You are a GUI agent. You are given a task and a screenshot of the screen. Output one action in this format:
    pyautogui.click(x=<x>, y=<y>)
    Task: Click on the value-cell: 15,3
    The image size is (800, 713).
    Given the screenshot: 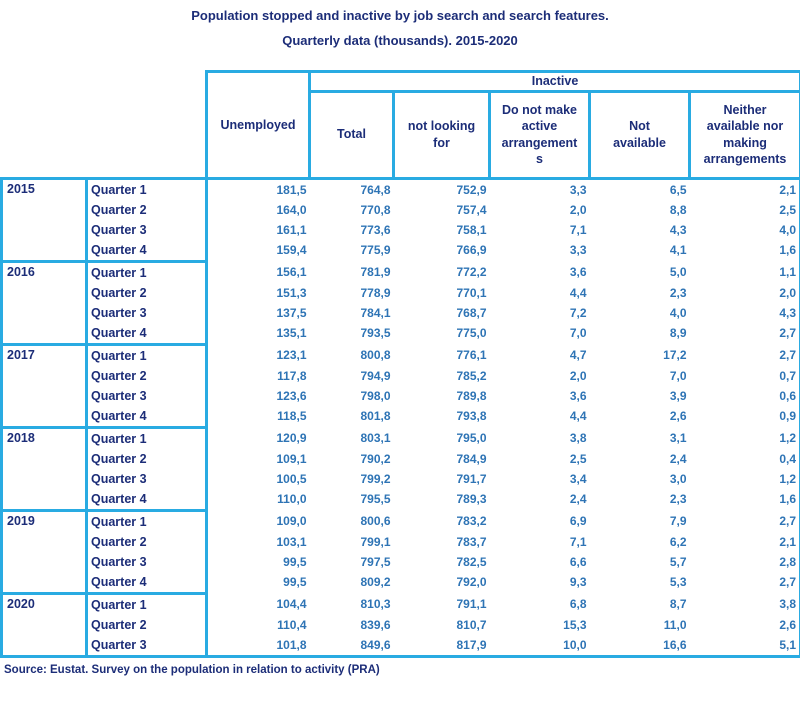 What is the action you would take?
    pyautogui.click(x=575, y=624)
    